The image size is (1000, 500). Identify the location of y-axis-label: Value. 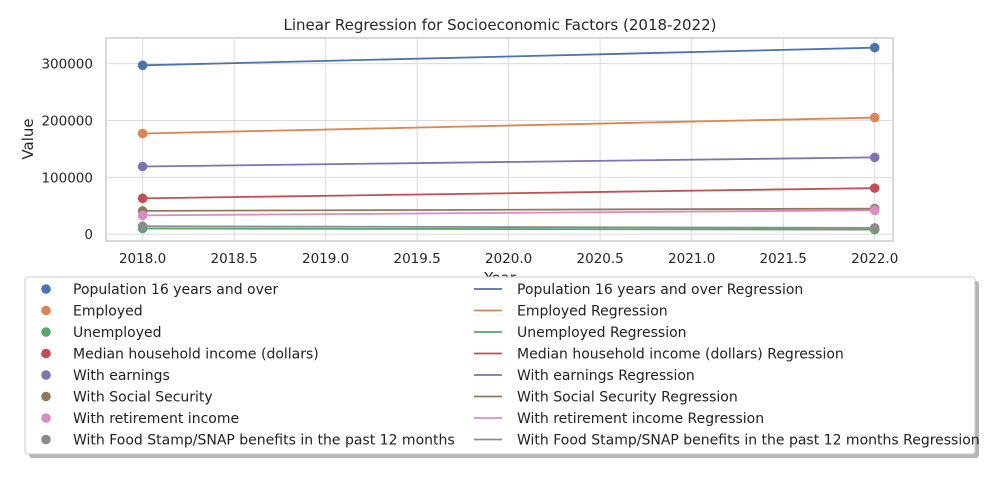
(28, 138).